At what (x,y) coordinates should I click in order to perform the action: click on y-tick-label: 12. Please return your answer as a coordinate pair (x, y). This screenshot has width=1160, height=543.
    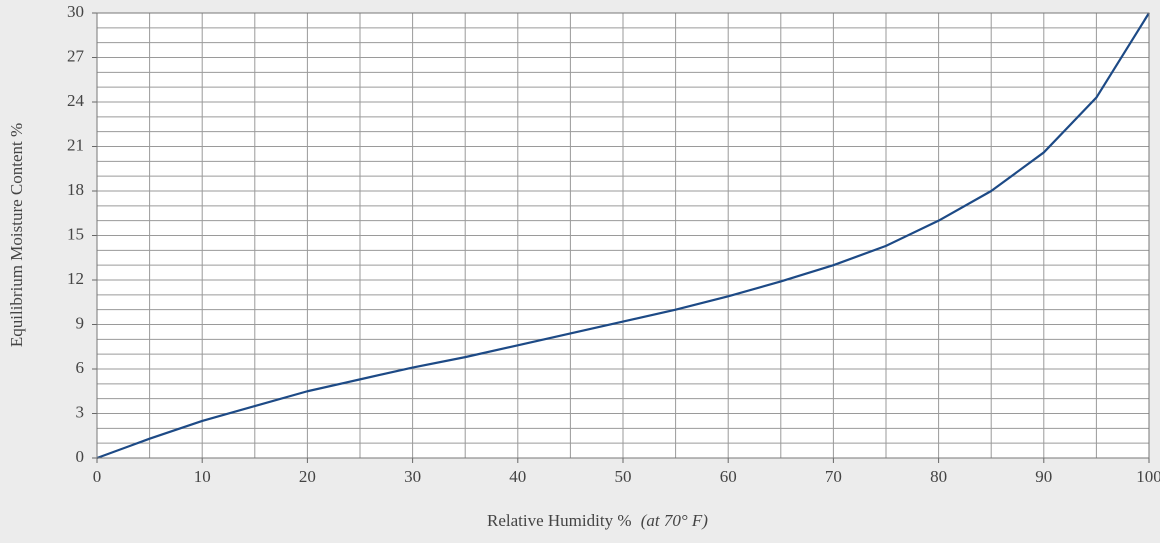
    Looking at the image, I should click on (75, 278).